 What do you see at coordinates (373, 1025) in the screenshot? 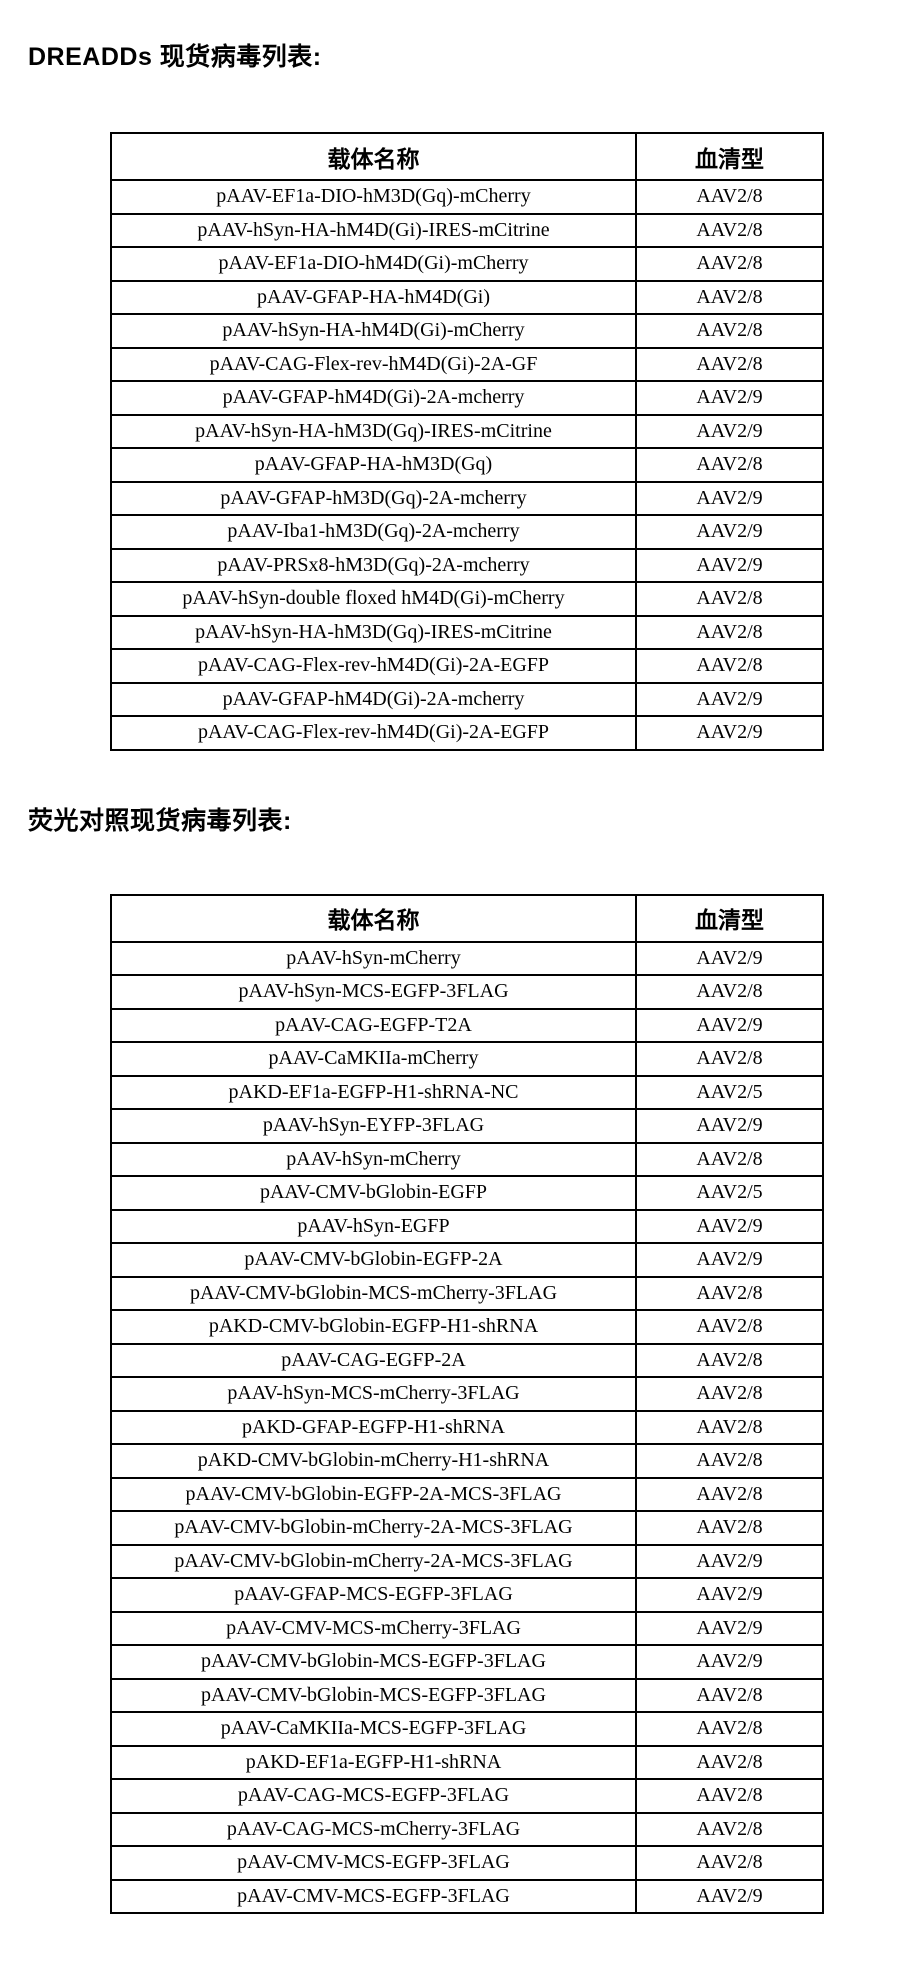
I see `vector-name-cell: pAAV-CAG-EGFP-T2A` at bounding box center [373, 1025].